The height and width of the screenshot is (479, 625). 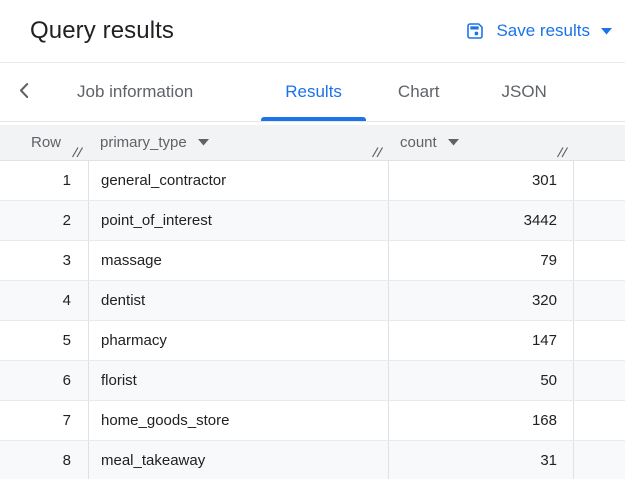 I want to click on count-cell: 147, so click(x=480, y=340).